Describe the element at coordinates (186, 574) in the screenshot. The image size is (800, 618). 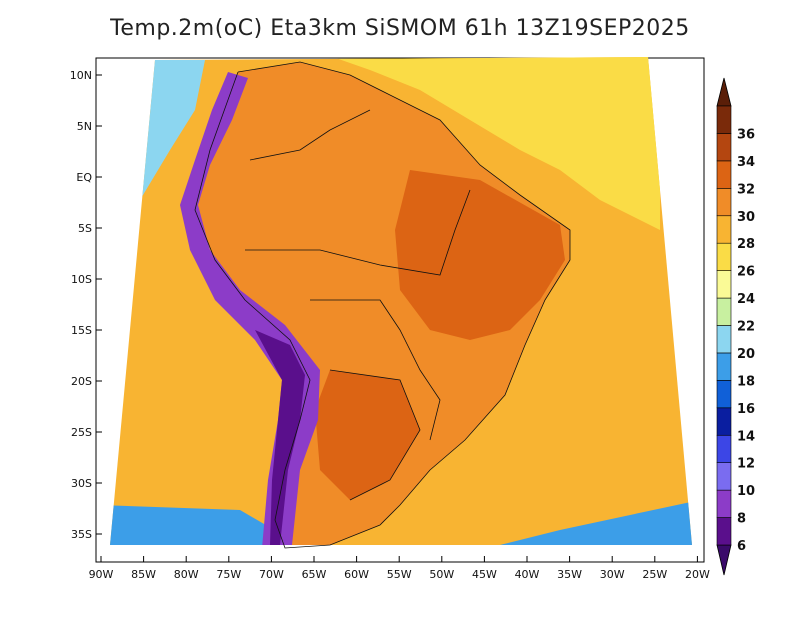
I see `lon-tick-label: 80W` at that location.